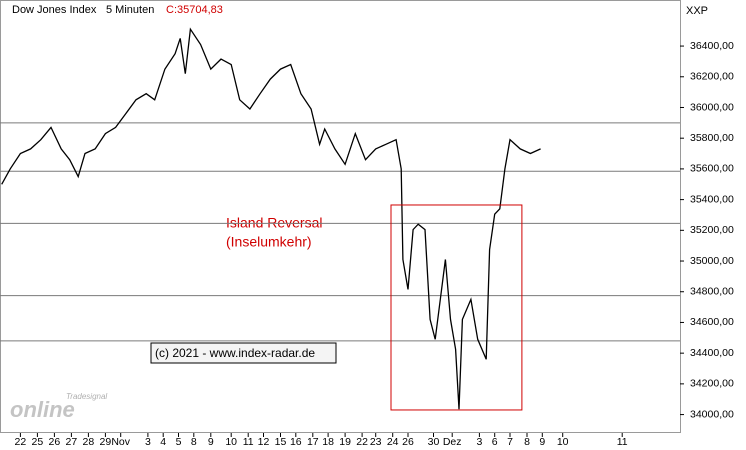 The image size is (746, 450). Describe the element at coordinates (130, 10) in the screenshot. I see `chart-subtitle: 5 Minuten` at that location.